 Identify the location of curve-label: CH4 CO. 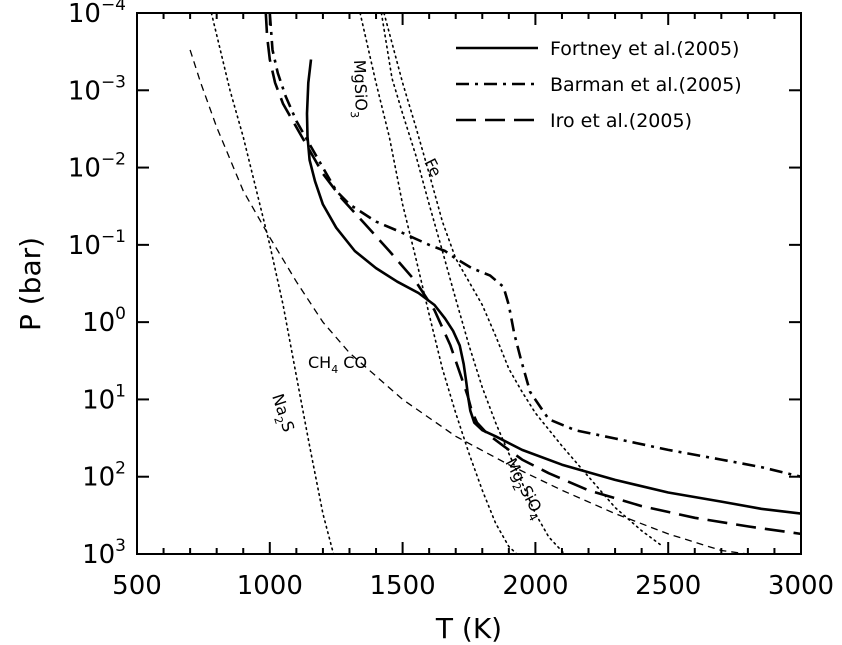
(337, 364).